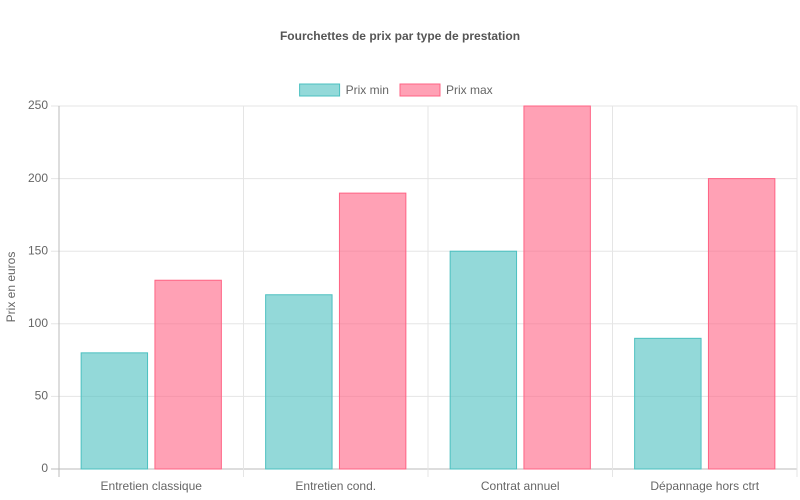  Describe the element at coordinates (38, 105) in the screenshot. I see `y-tick-label: 250` at that location.